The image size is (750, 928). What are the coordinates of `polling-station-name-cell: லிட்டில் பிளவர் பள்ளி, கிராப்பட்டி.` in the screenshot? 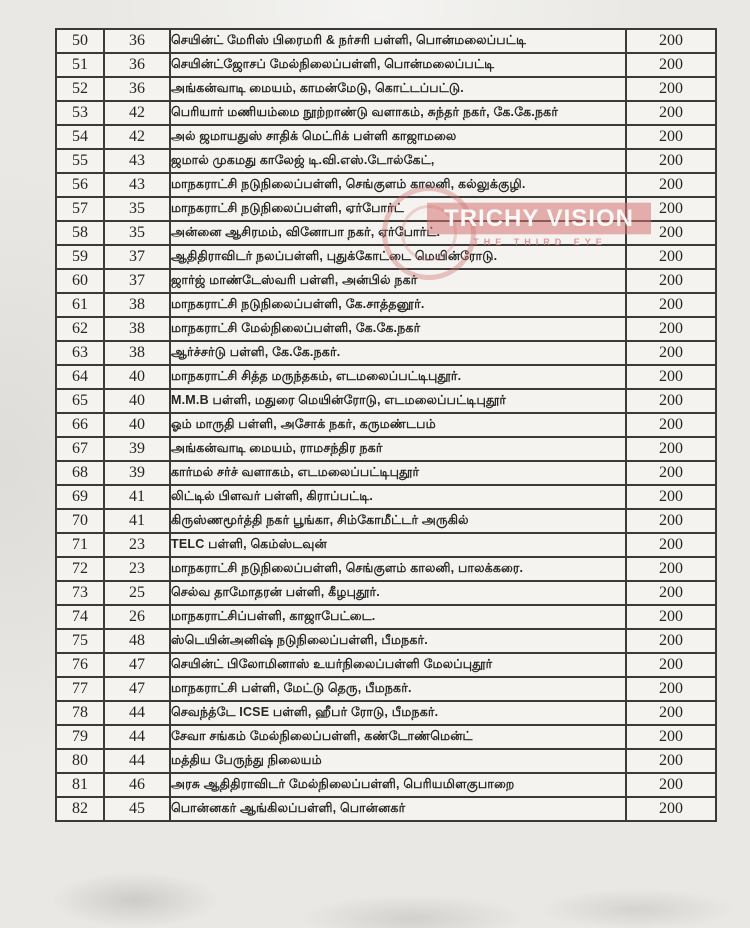 It's located at (398, 497).